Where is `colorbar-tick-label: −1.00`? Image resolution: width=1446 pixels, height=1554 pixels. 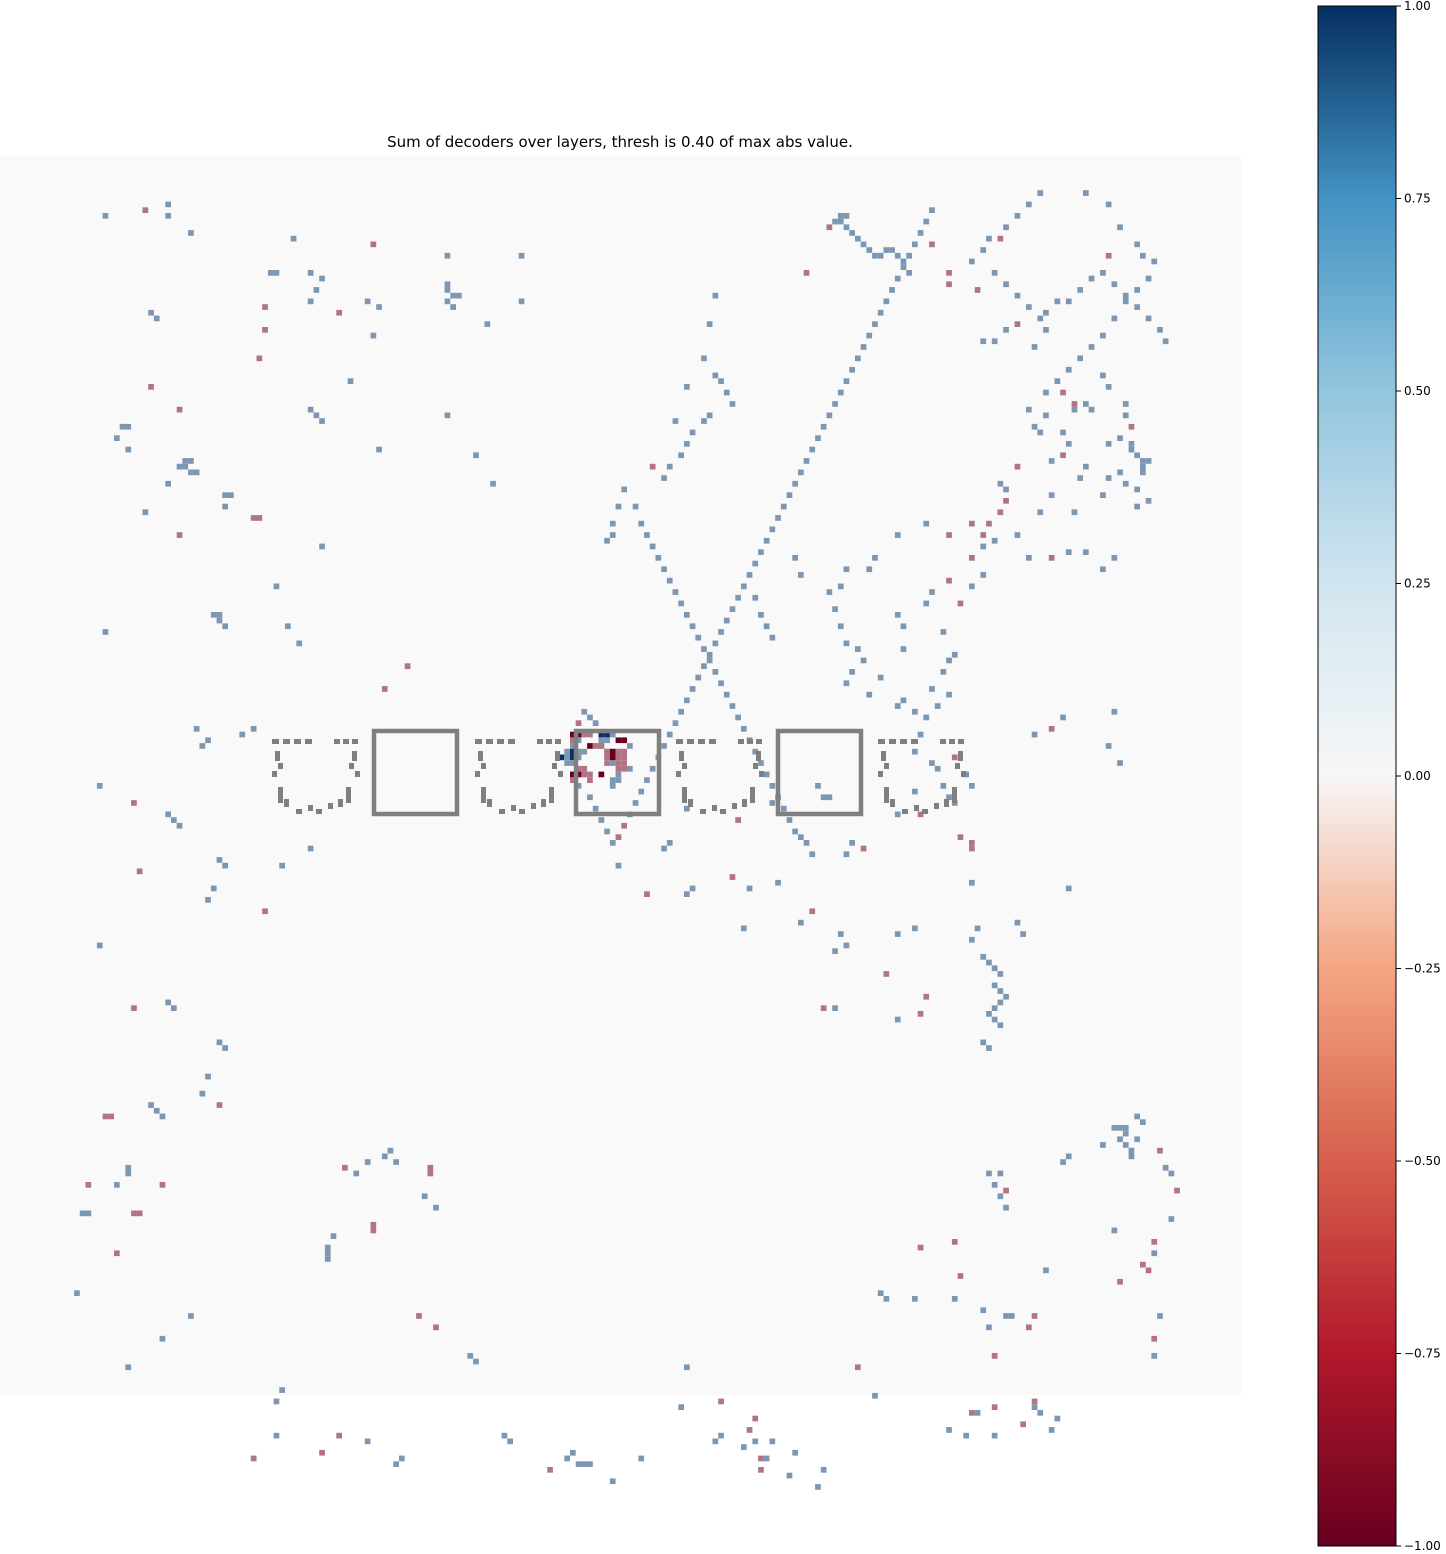
colorbar-tick-label: −1.00 is located at coordinates (1422, 1546).